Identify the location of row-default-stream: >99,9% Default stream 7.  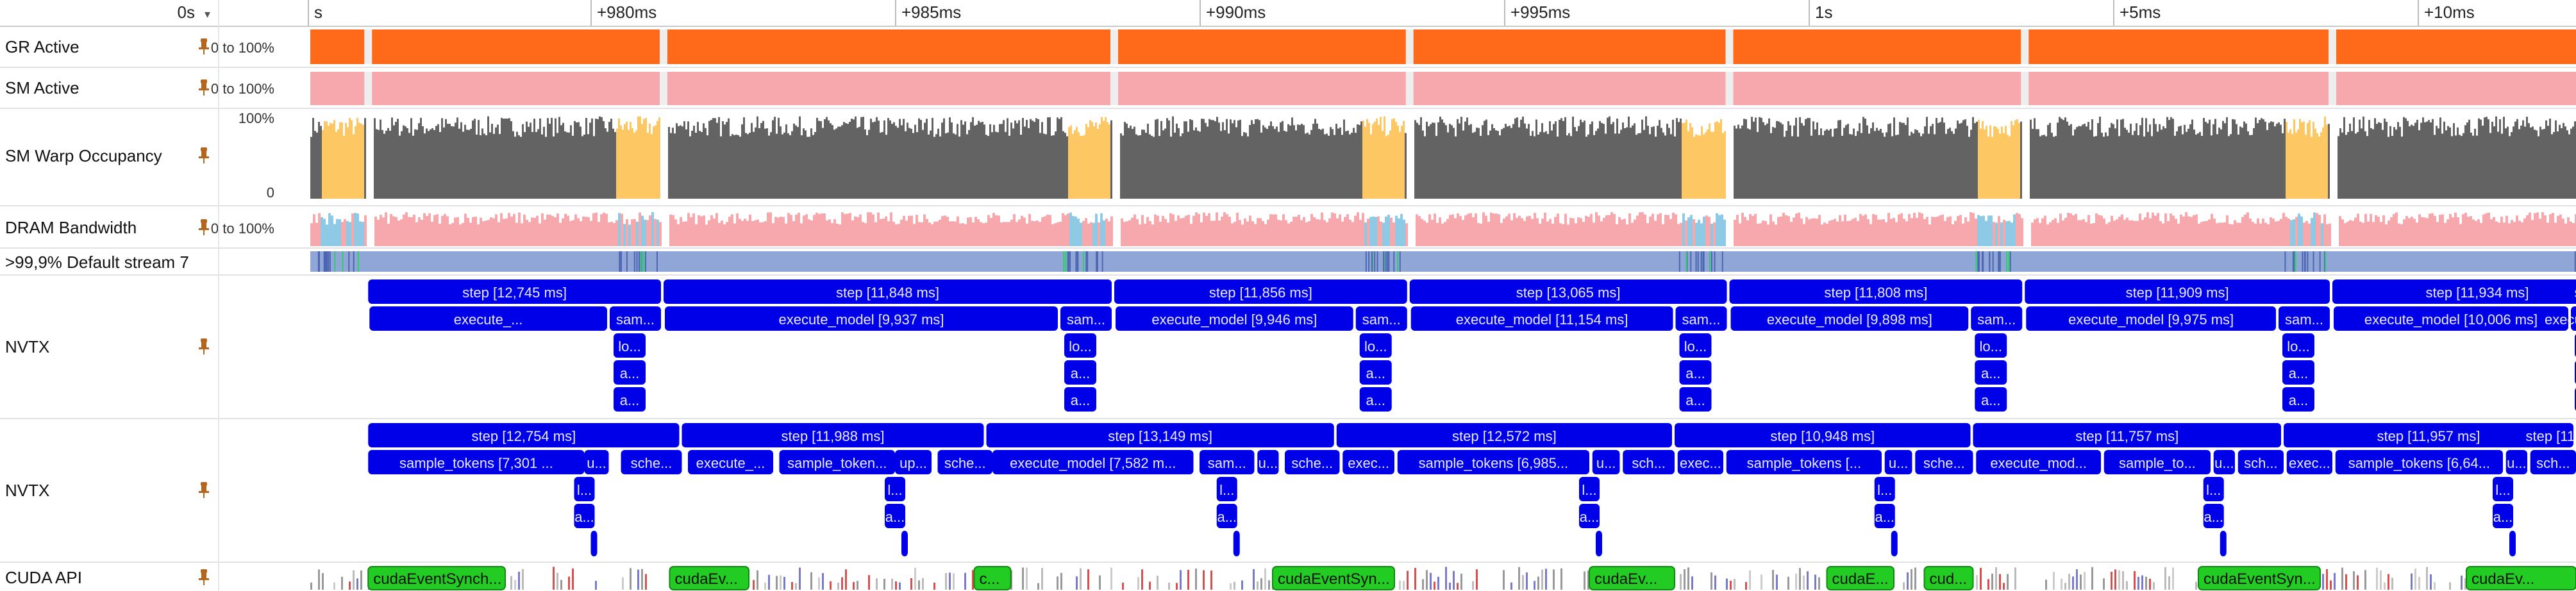
(1288, 262).